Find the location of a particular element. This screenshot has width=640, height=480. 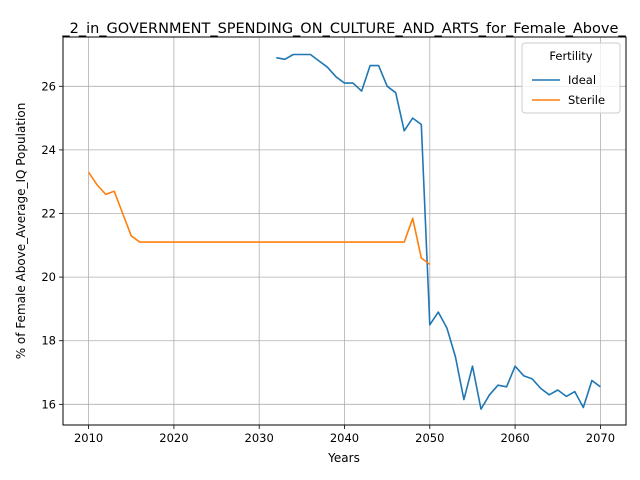

x-tick-label: 2030 is located at coordinates (259, 438).